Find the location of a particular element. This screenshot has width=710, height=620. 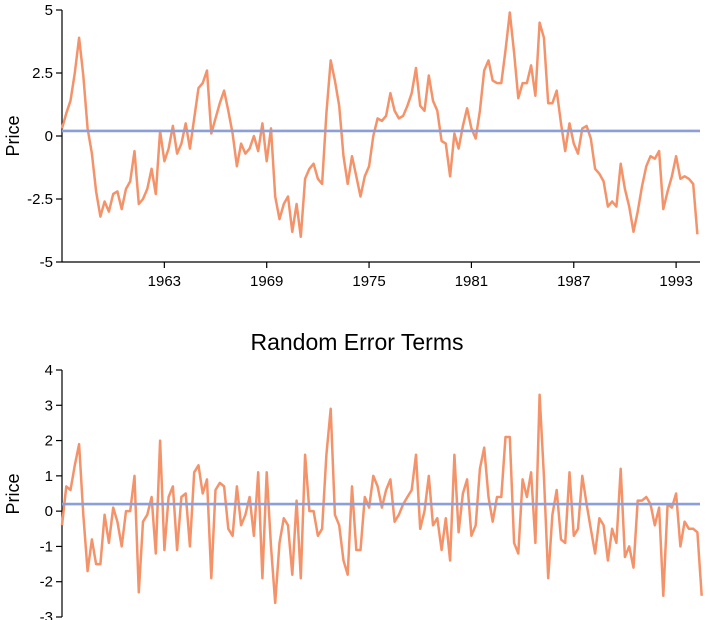

y-tick-label: -3 is located at coordinates (46, 614).